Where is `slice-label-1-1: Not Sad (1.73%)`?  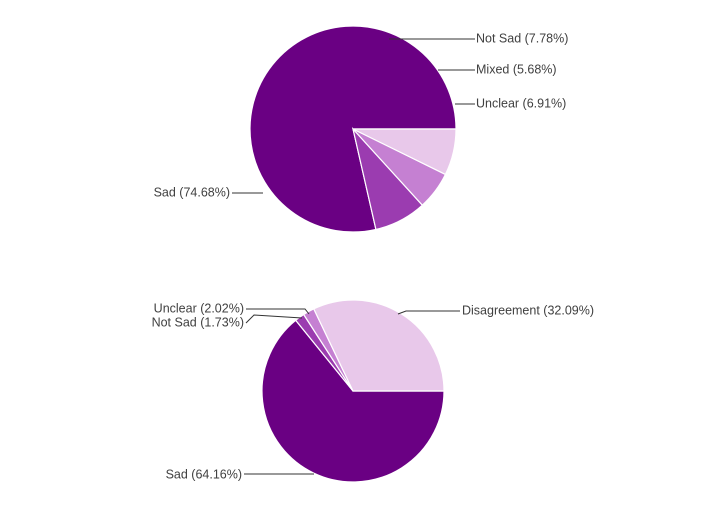 slice-label-1-1: Not Sad (1.73%) is located at coordinates (198, 322).